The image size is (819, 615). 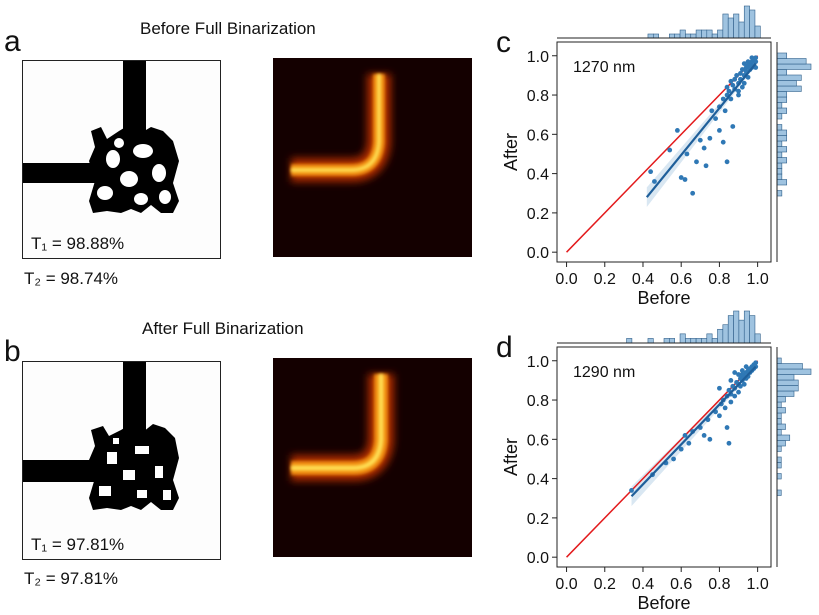 What do you see at coordinates (372, 157) in the screenshot?
I see `field-map-before` at bounding box center [372, 157].